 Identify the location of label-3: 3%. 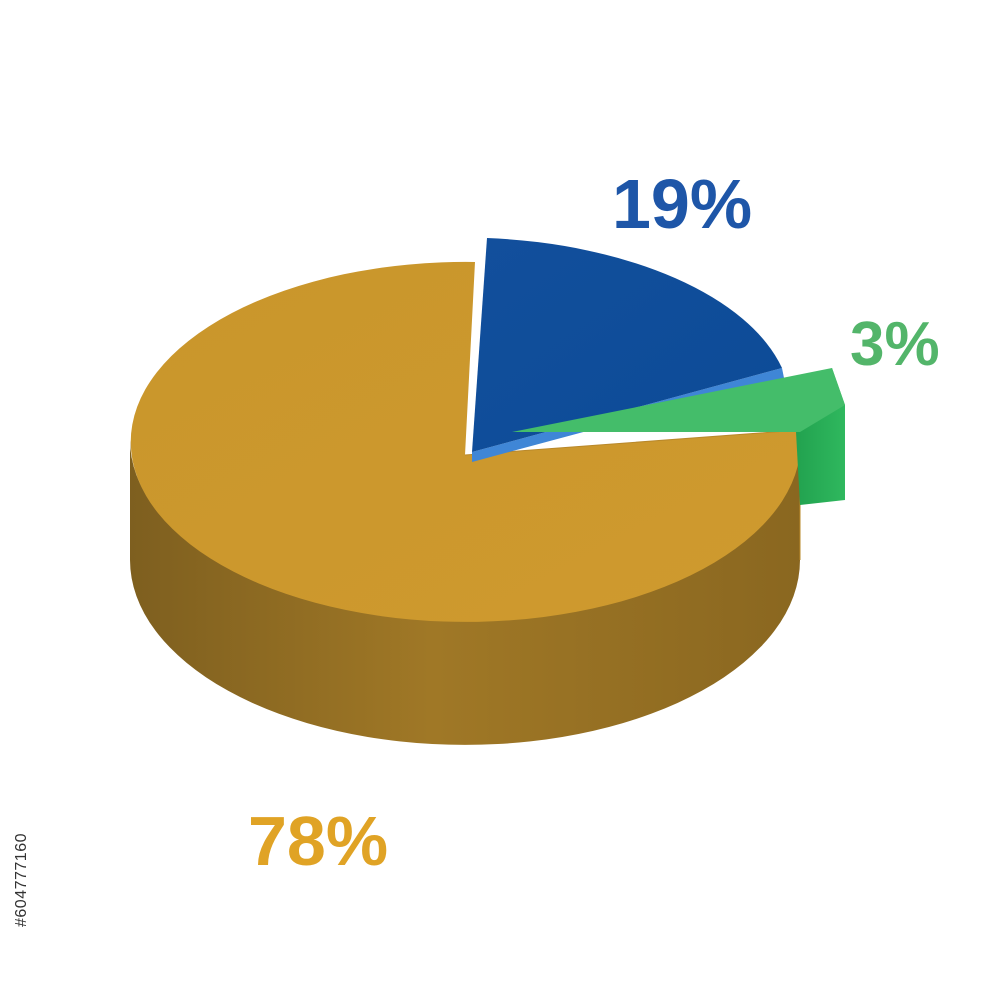
(895, 344).